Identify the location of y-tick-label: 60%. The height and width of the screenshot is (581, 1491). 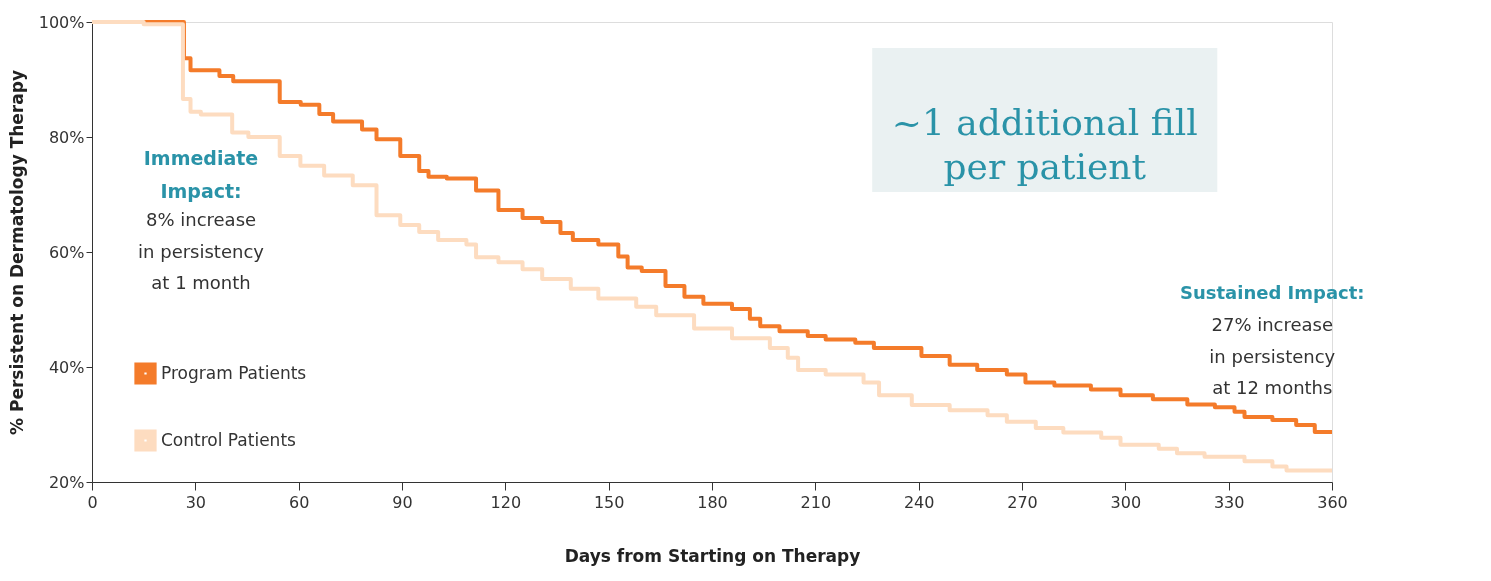
(66, 252).